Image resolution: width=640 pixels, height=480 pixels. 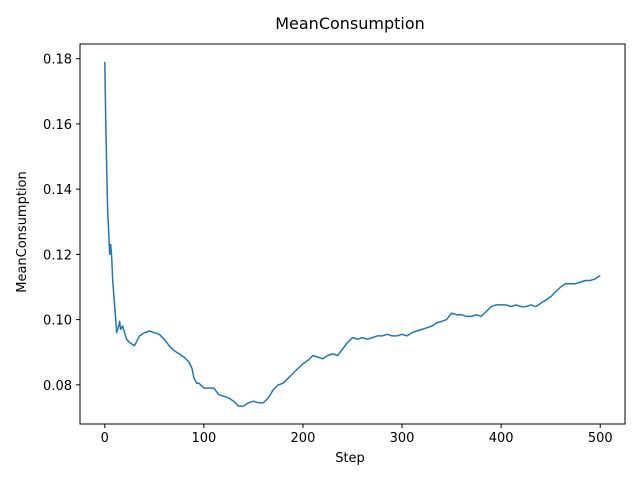 I want to click on y-tick-label: 0.16, so click(x=57, y=125).